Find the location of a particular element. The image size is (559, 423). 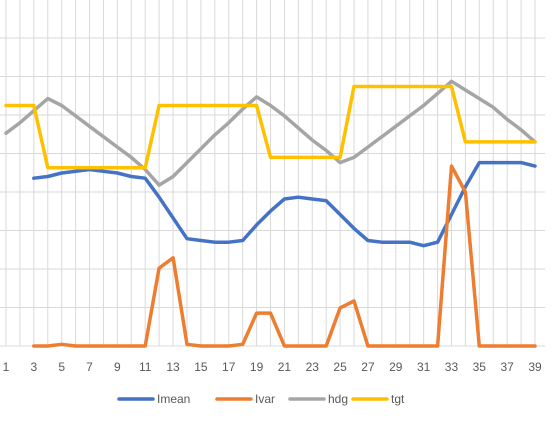

x-axis-tick-labels: 1 3 5 7 9 11 13 15 17 19 21 23 25 27 29 31 33 35 37 39 is located at coordinates (272, 367).